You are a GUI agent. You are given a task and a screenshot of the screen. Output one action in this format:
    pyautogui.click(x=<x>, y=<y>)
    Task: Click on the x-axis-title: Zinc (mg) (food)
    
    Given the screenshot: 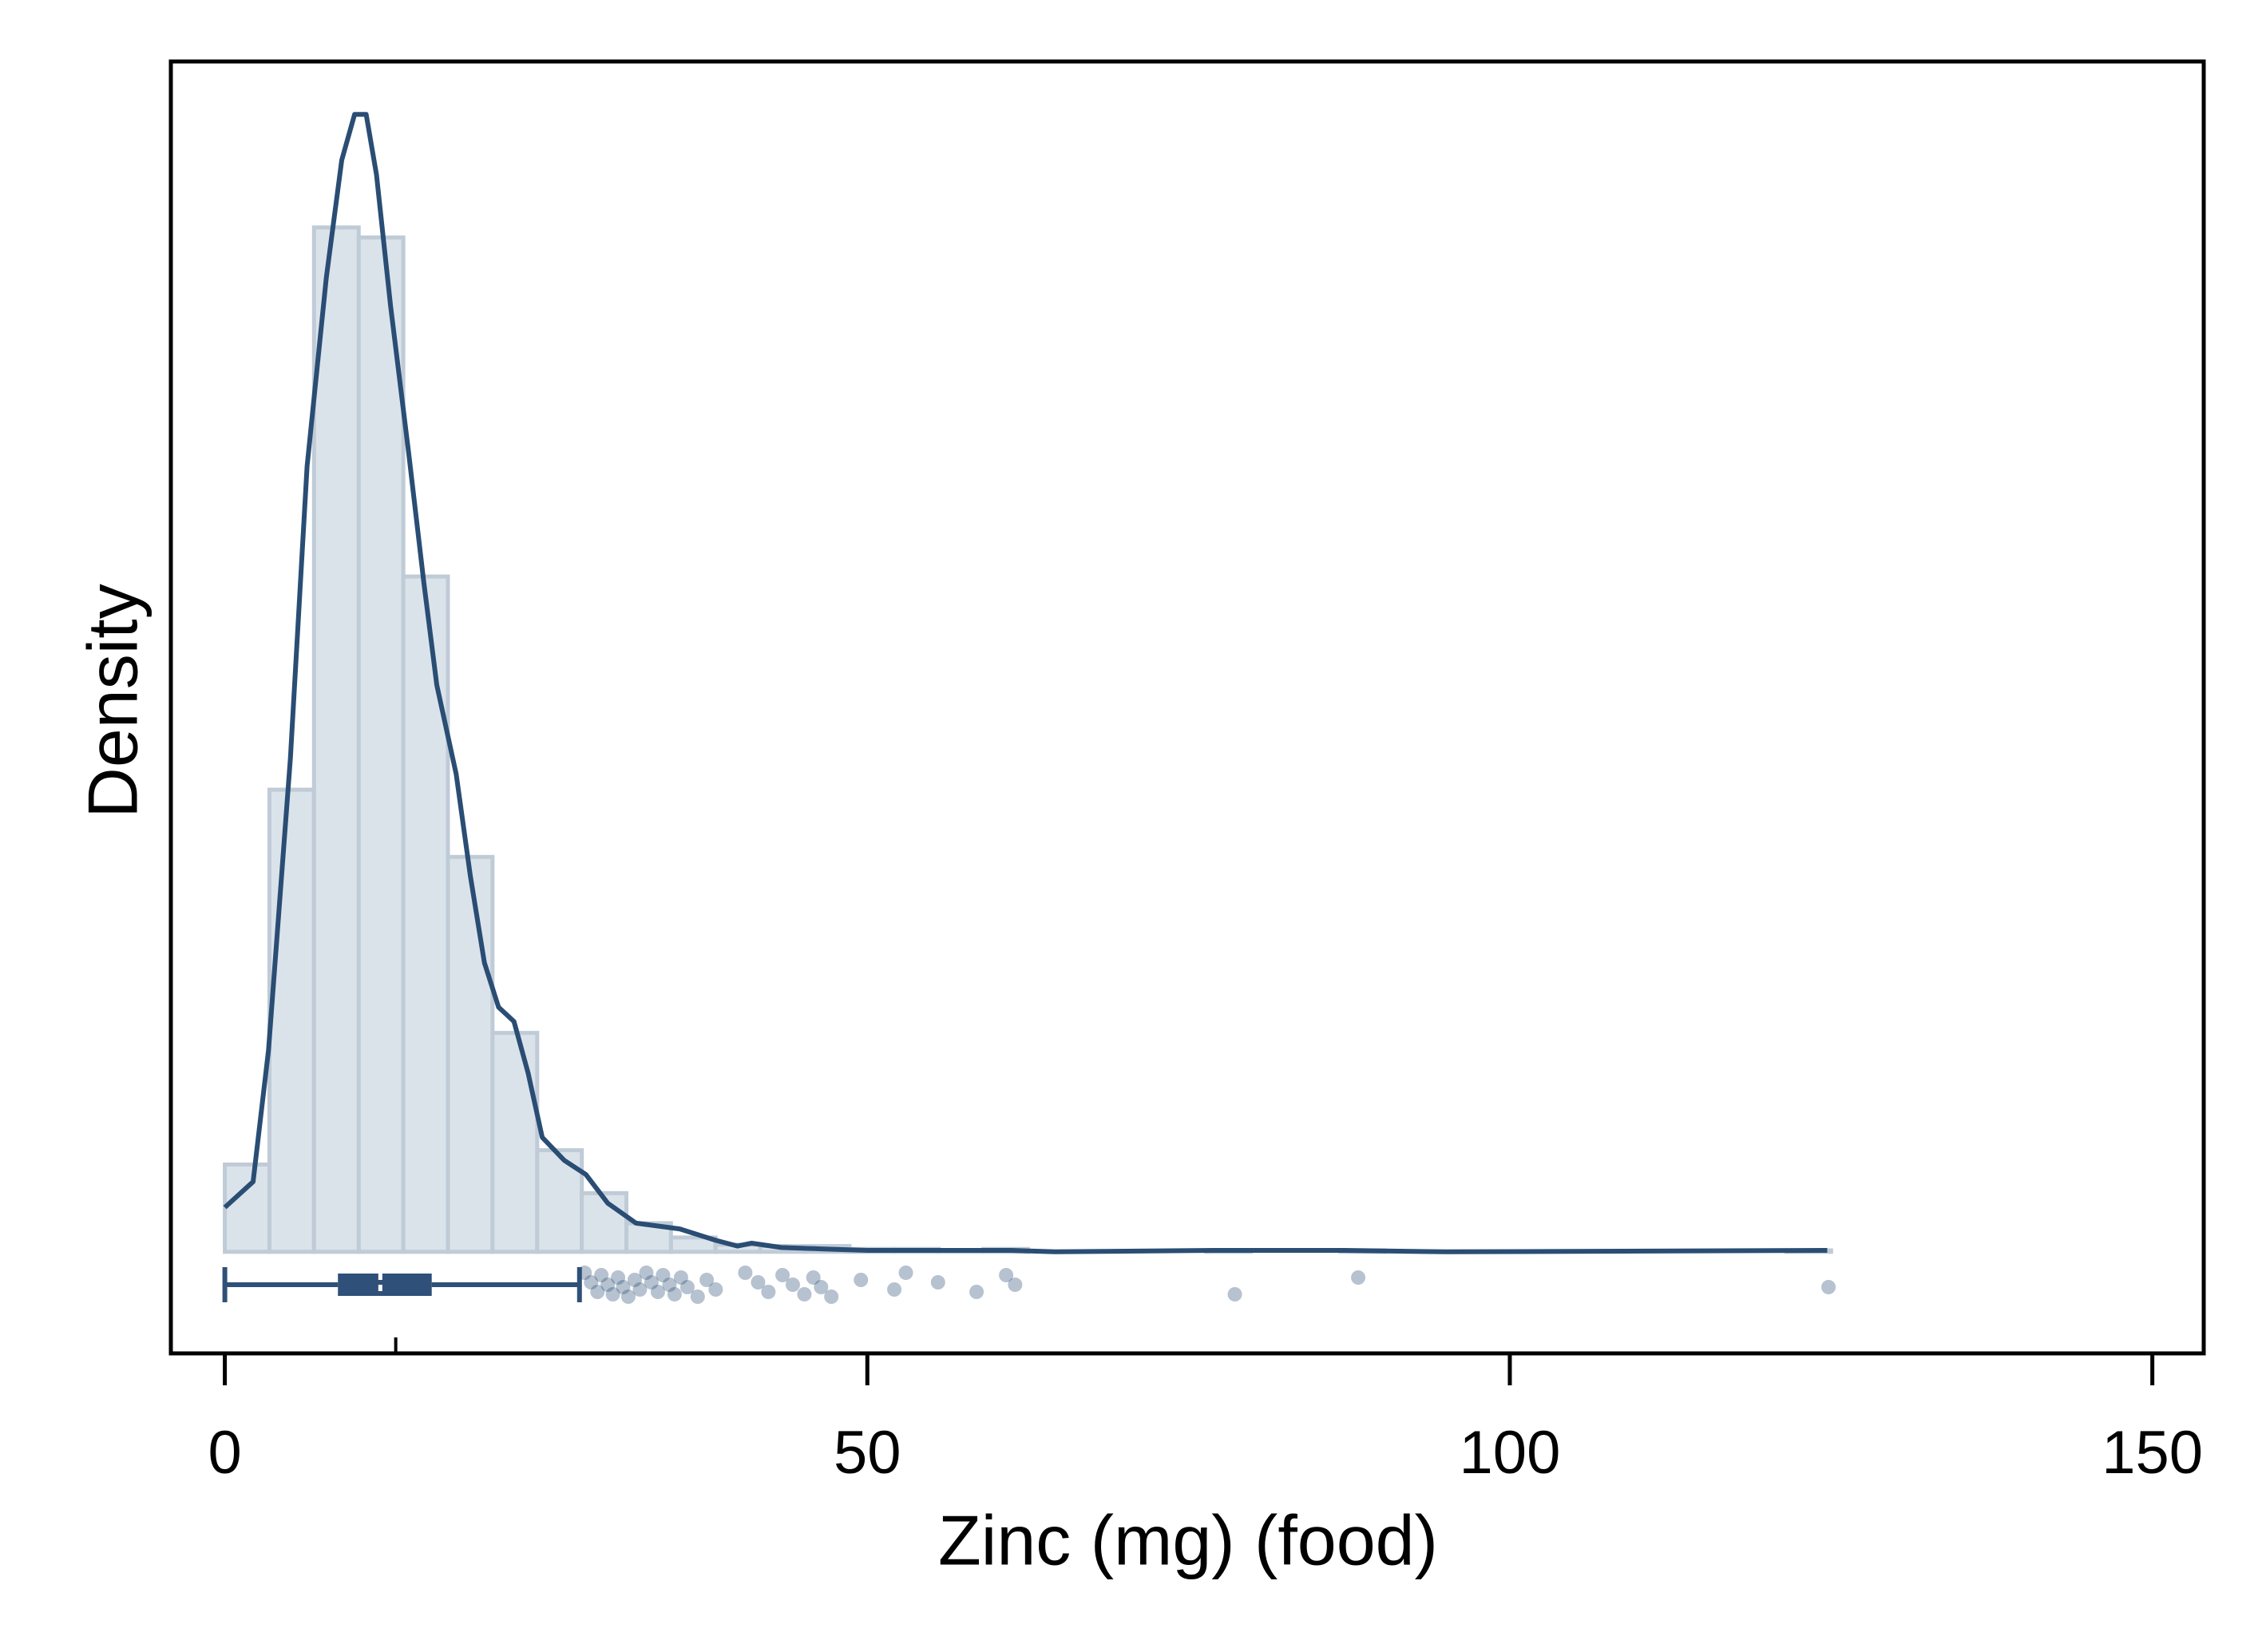 What is the action you would take?
    pyautogui.click(x=1188, y=1539)
    